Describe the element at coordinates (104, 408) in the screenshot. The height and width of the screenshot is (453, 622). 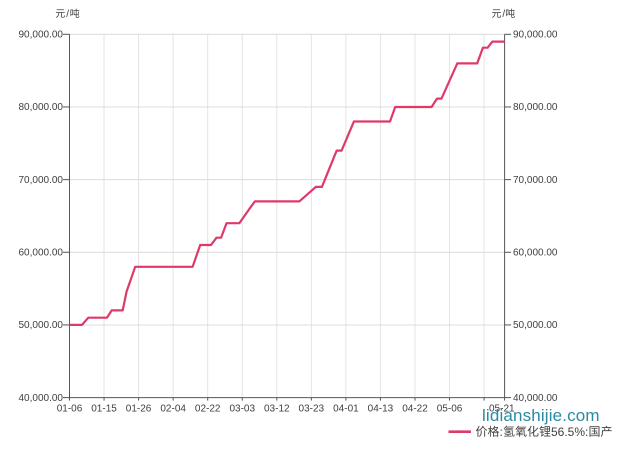
I see `svg-text: 01-15` at that location.